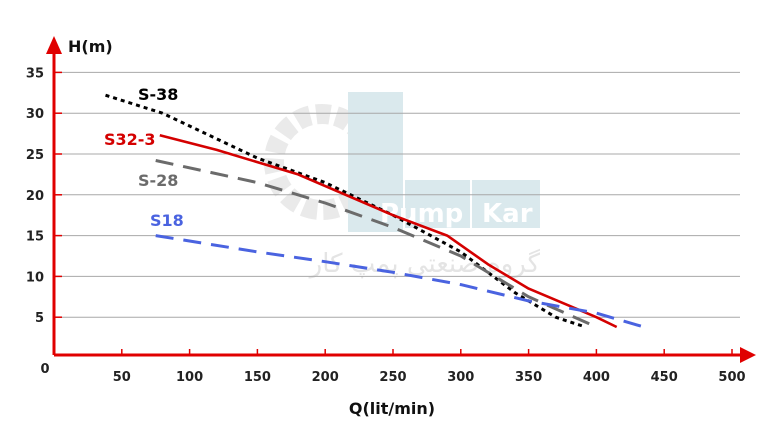 This screenshot has height=433, width=778. I want to click on y-axis-title: H(m), so click(90, 46).